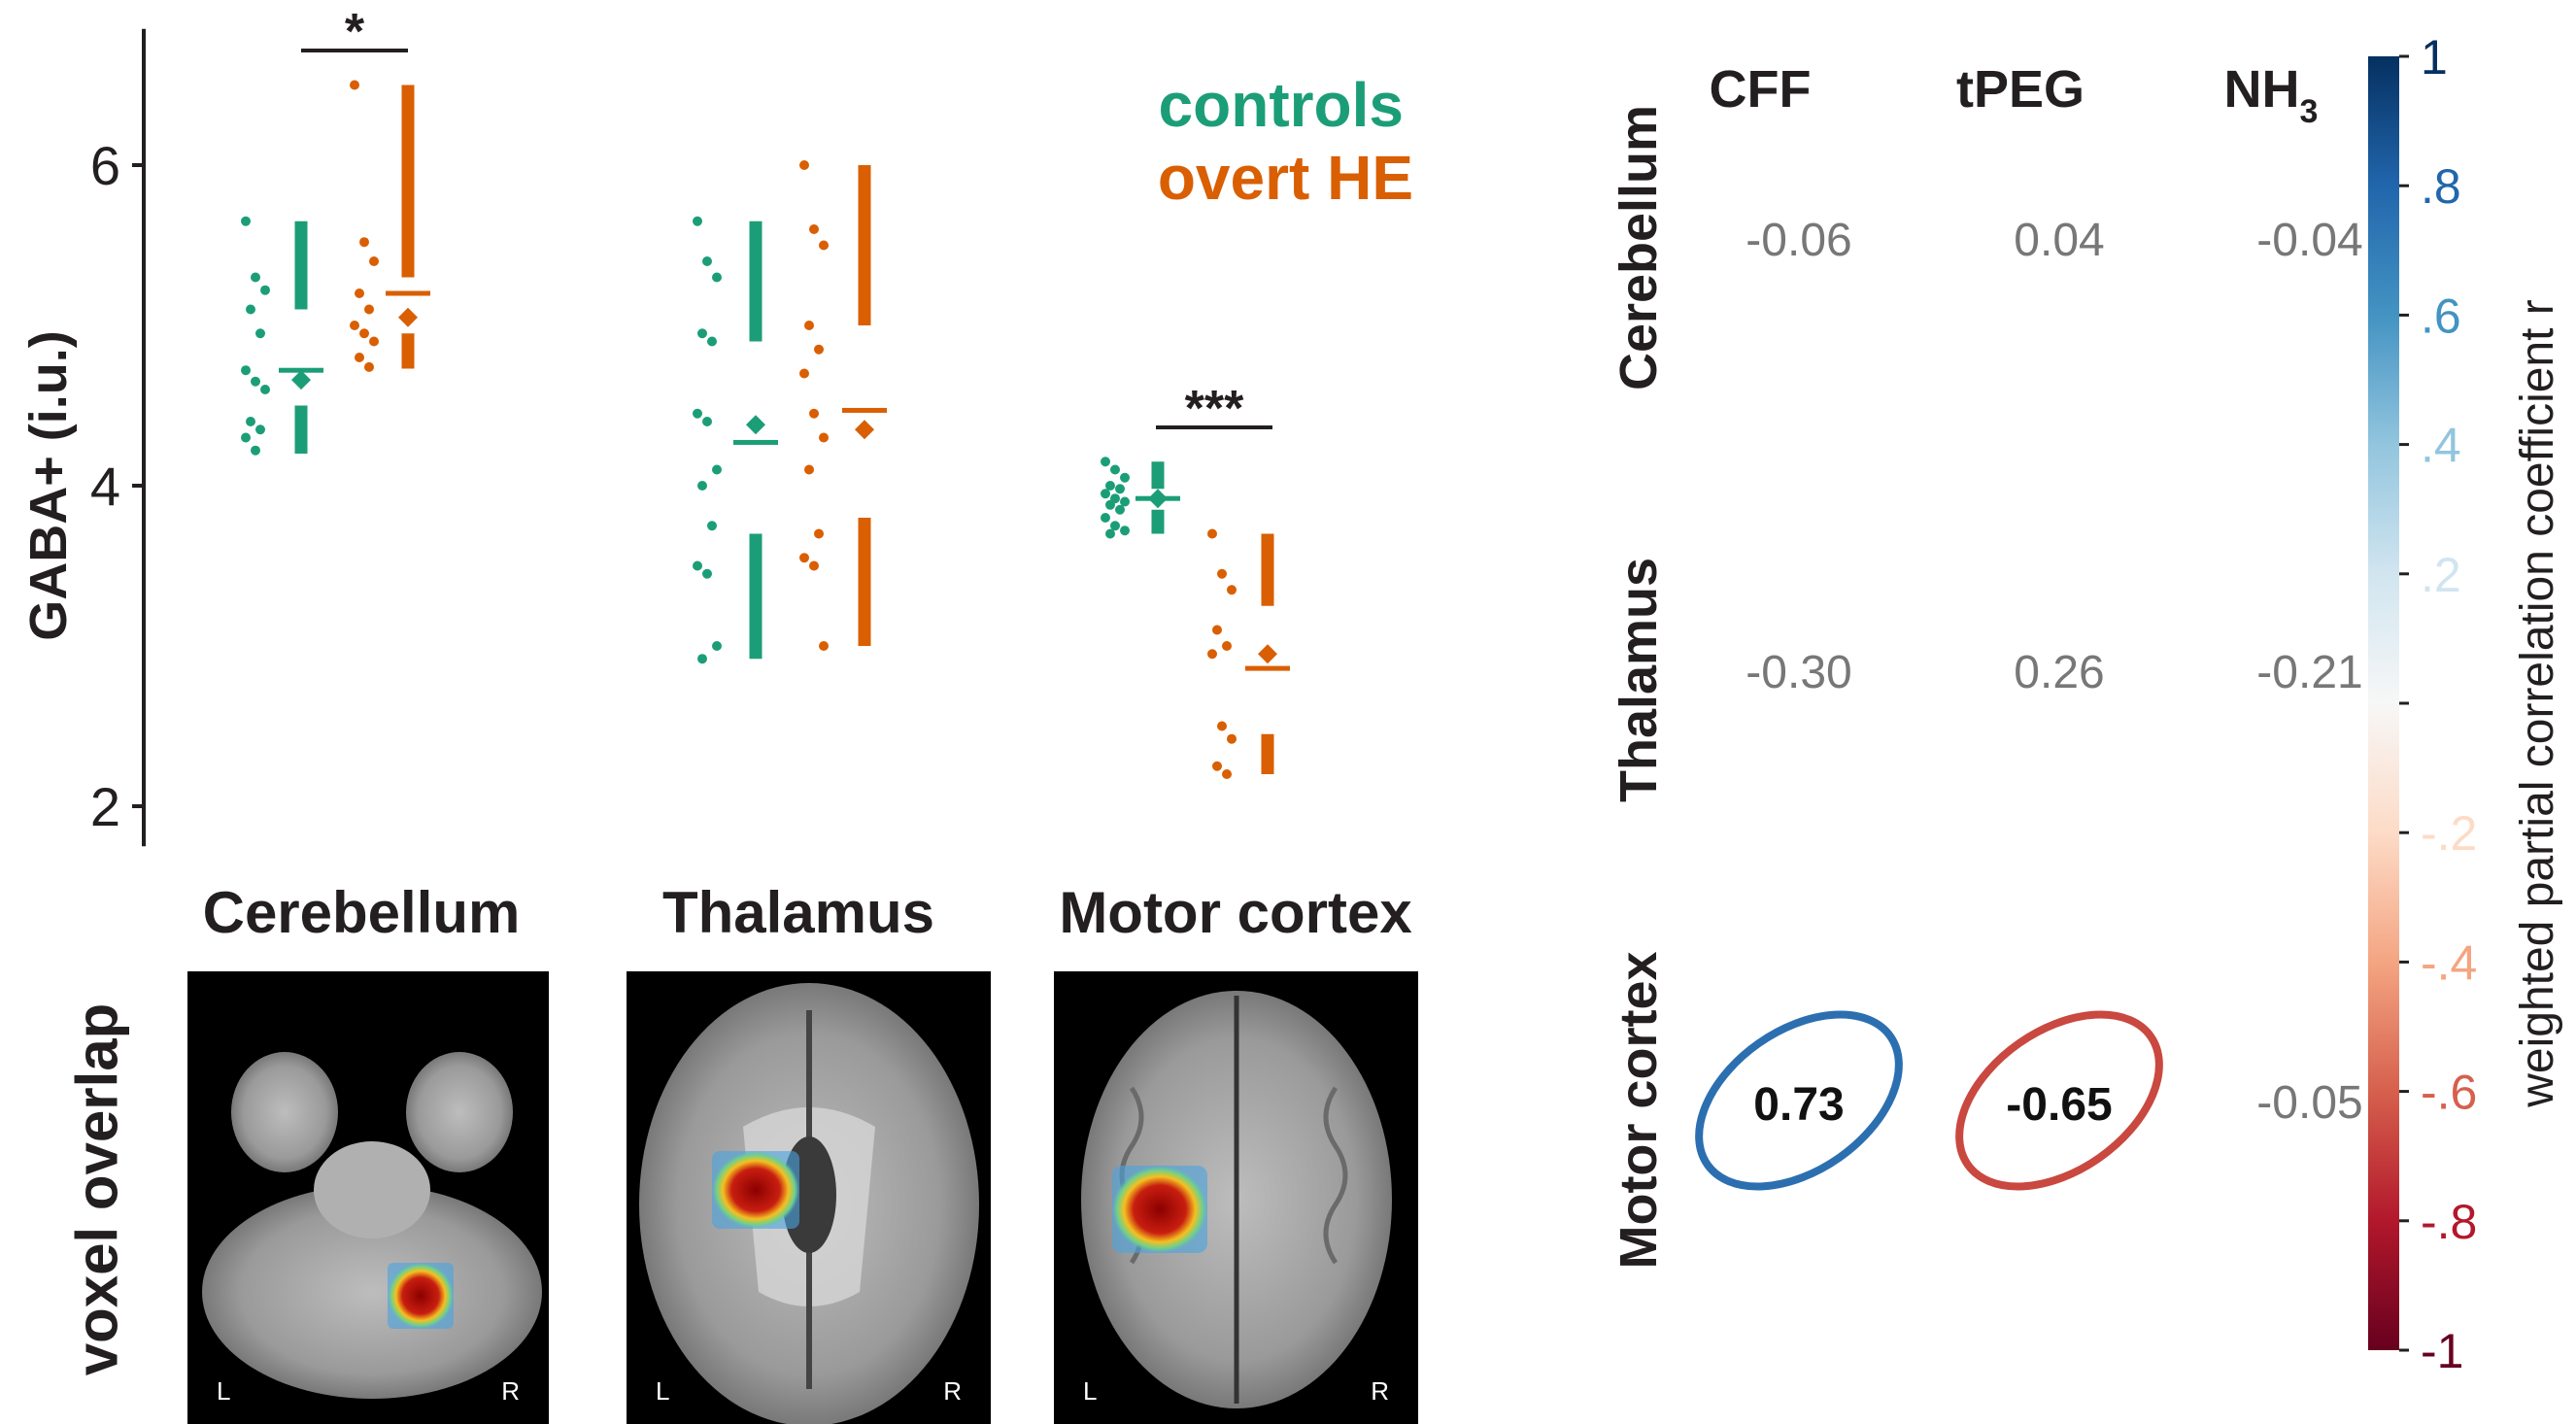 The image size is (2576, 1424). Describe the element at coordinates (2059, 673) in the screenshot. I see `cell-value: 0.26` at that location.